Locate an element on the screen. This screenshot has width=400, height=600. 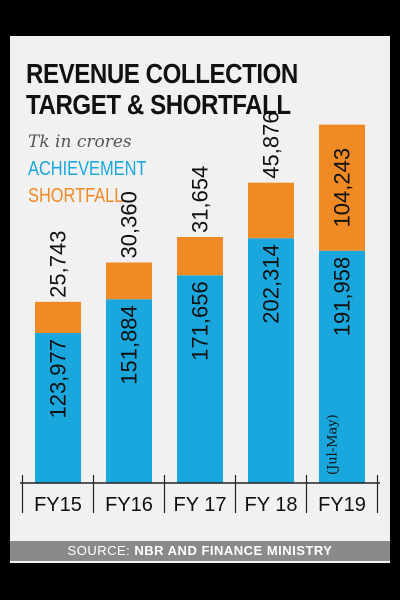
source-bar: SOURCE: NBR AND FINANCE MINISTRY is located at coordinates (200, 551).